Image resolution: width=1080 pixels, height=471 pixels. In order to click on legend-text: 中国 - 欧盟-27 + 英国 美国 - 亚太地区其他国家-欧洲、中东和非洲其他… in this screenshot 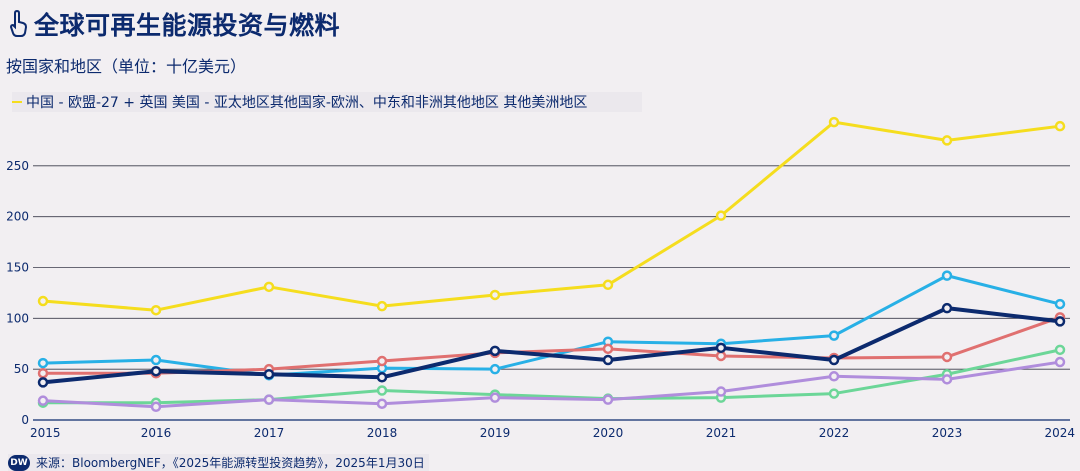, I will do `click(307, 103)`.